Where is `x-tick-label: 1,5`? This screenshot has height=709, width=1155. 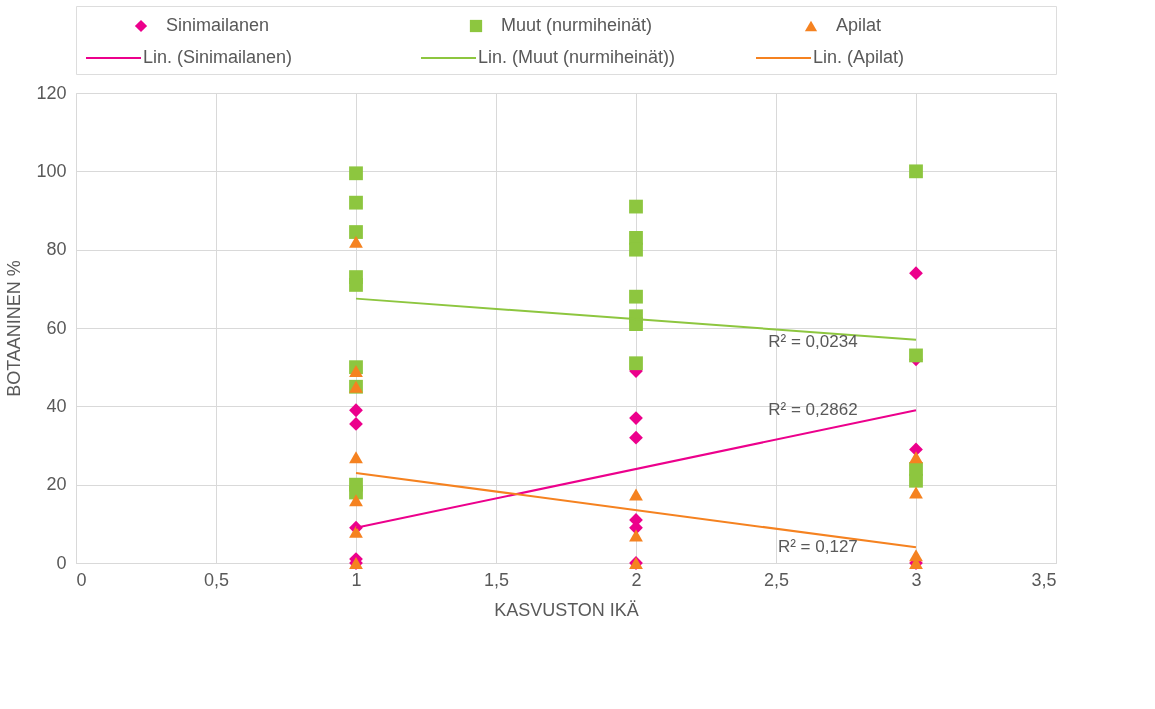
x-tick-label: 1,5 is located at coordinates (496, 579).